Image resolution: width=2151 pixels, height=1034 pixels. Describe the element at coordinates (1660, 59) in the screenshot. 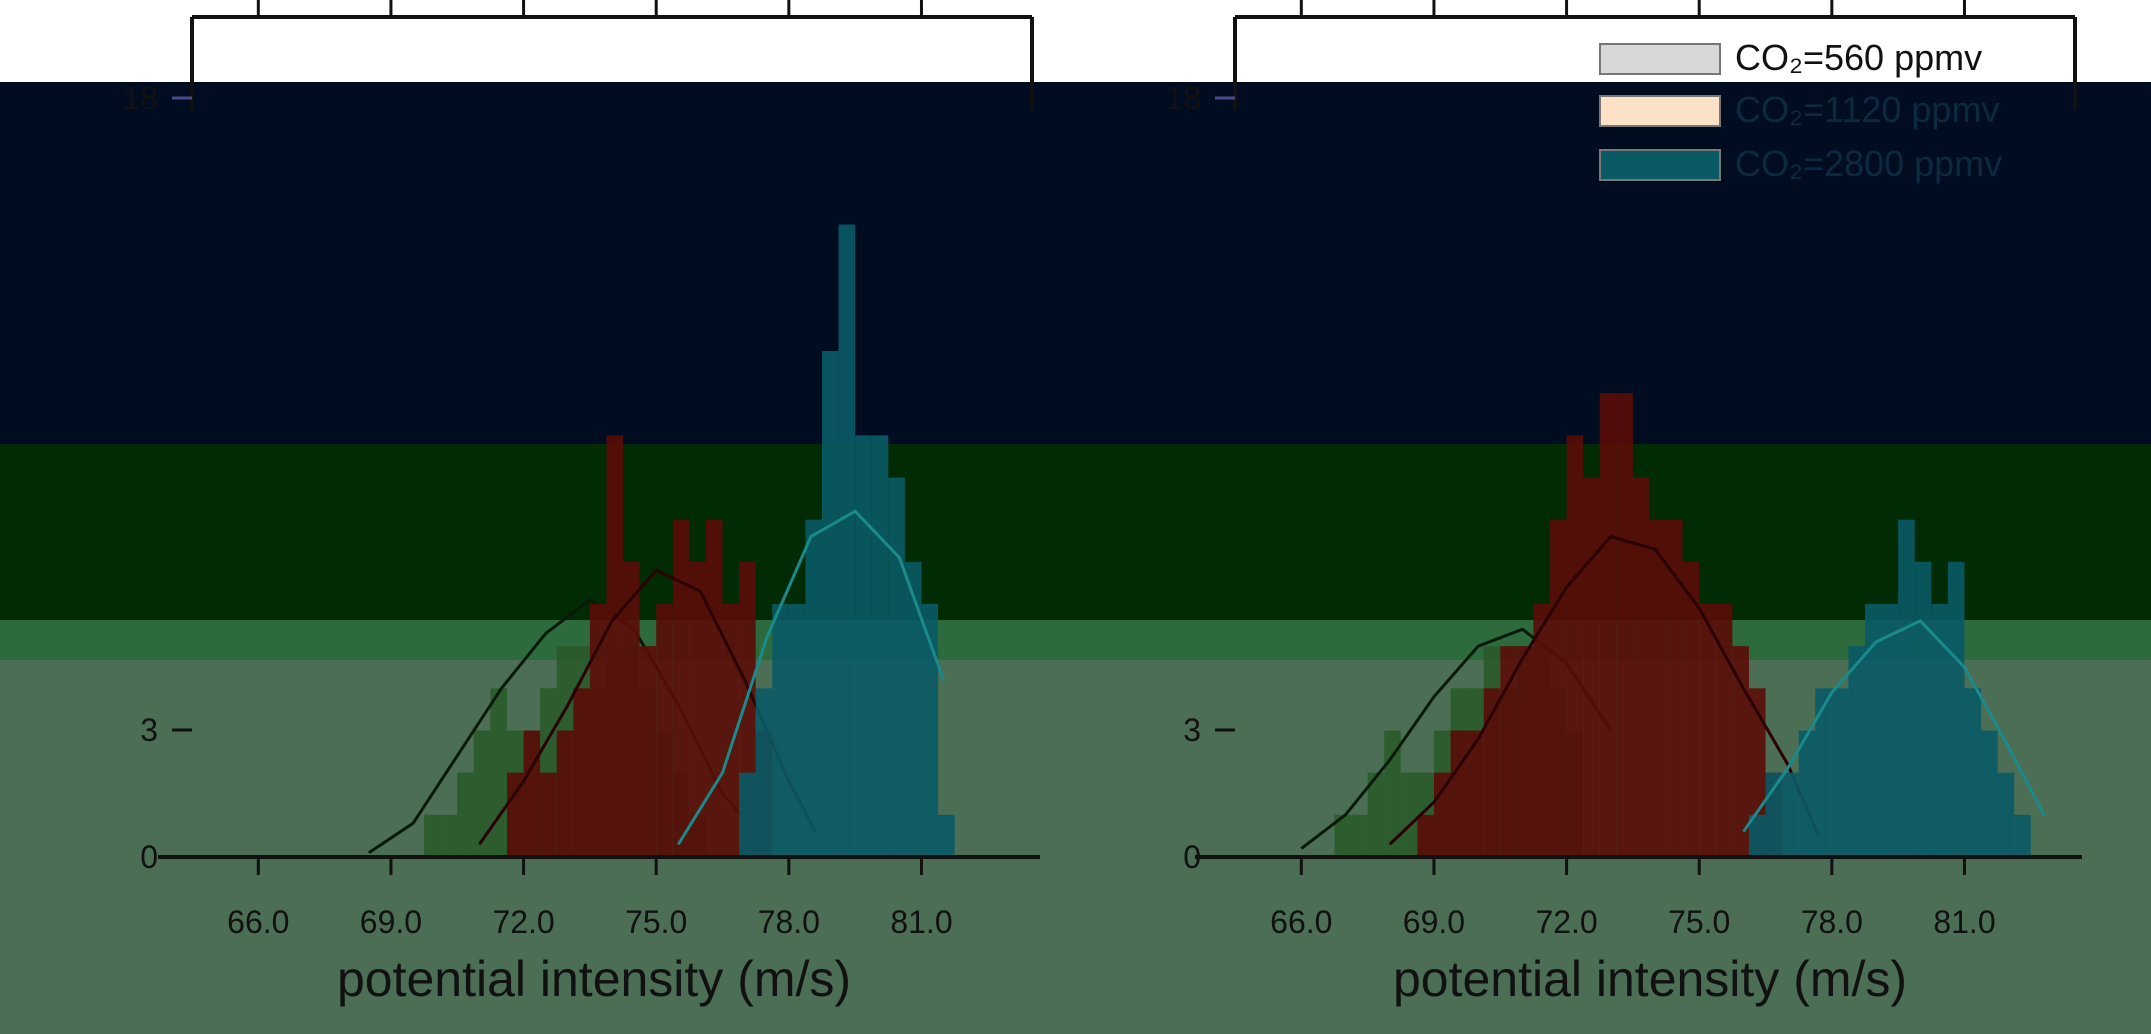

I see `panel2-legend-swatch-s1` at that location.